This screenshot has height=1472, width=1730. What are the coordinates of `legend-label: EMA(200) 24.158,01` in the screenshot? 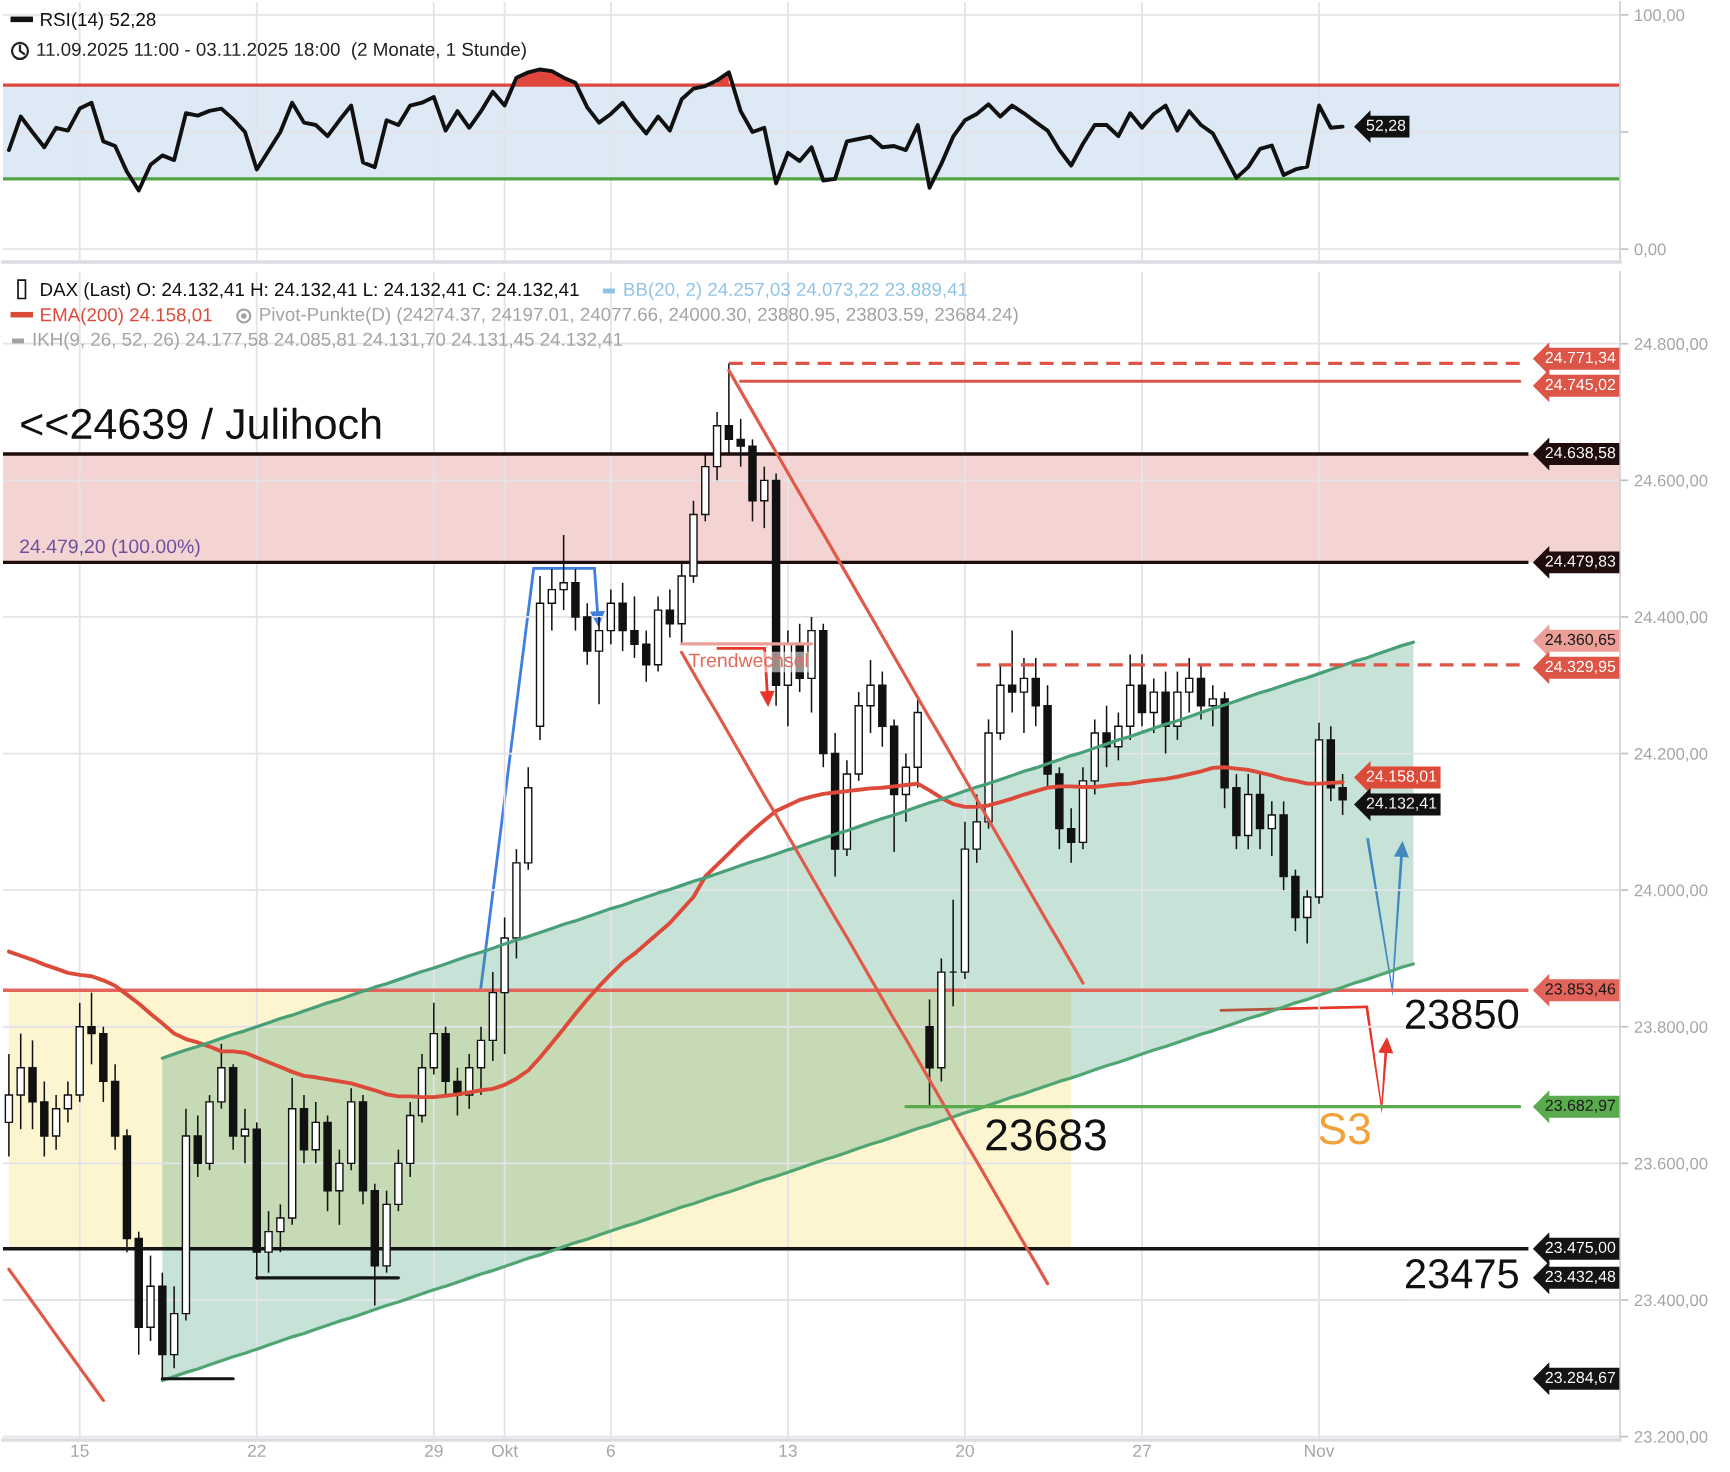 It's located at (126, 316).